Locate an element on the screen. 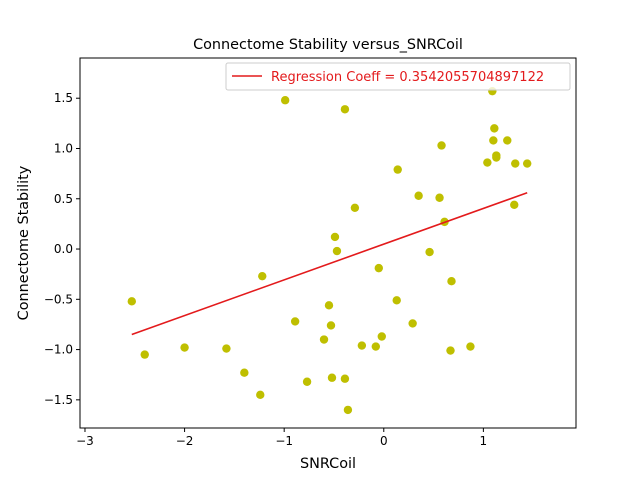  y-tick-label: −1.5 is located at coordinates (58, 400).